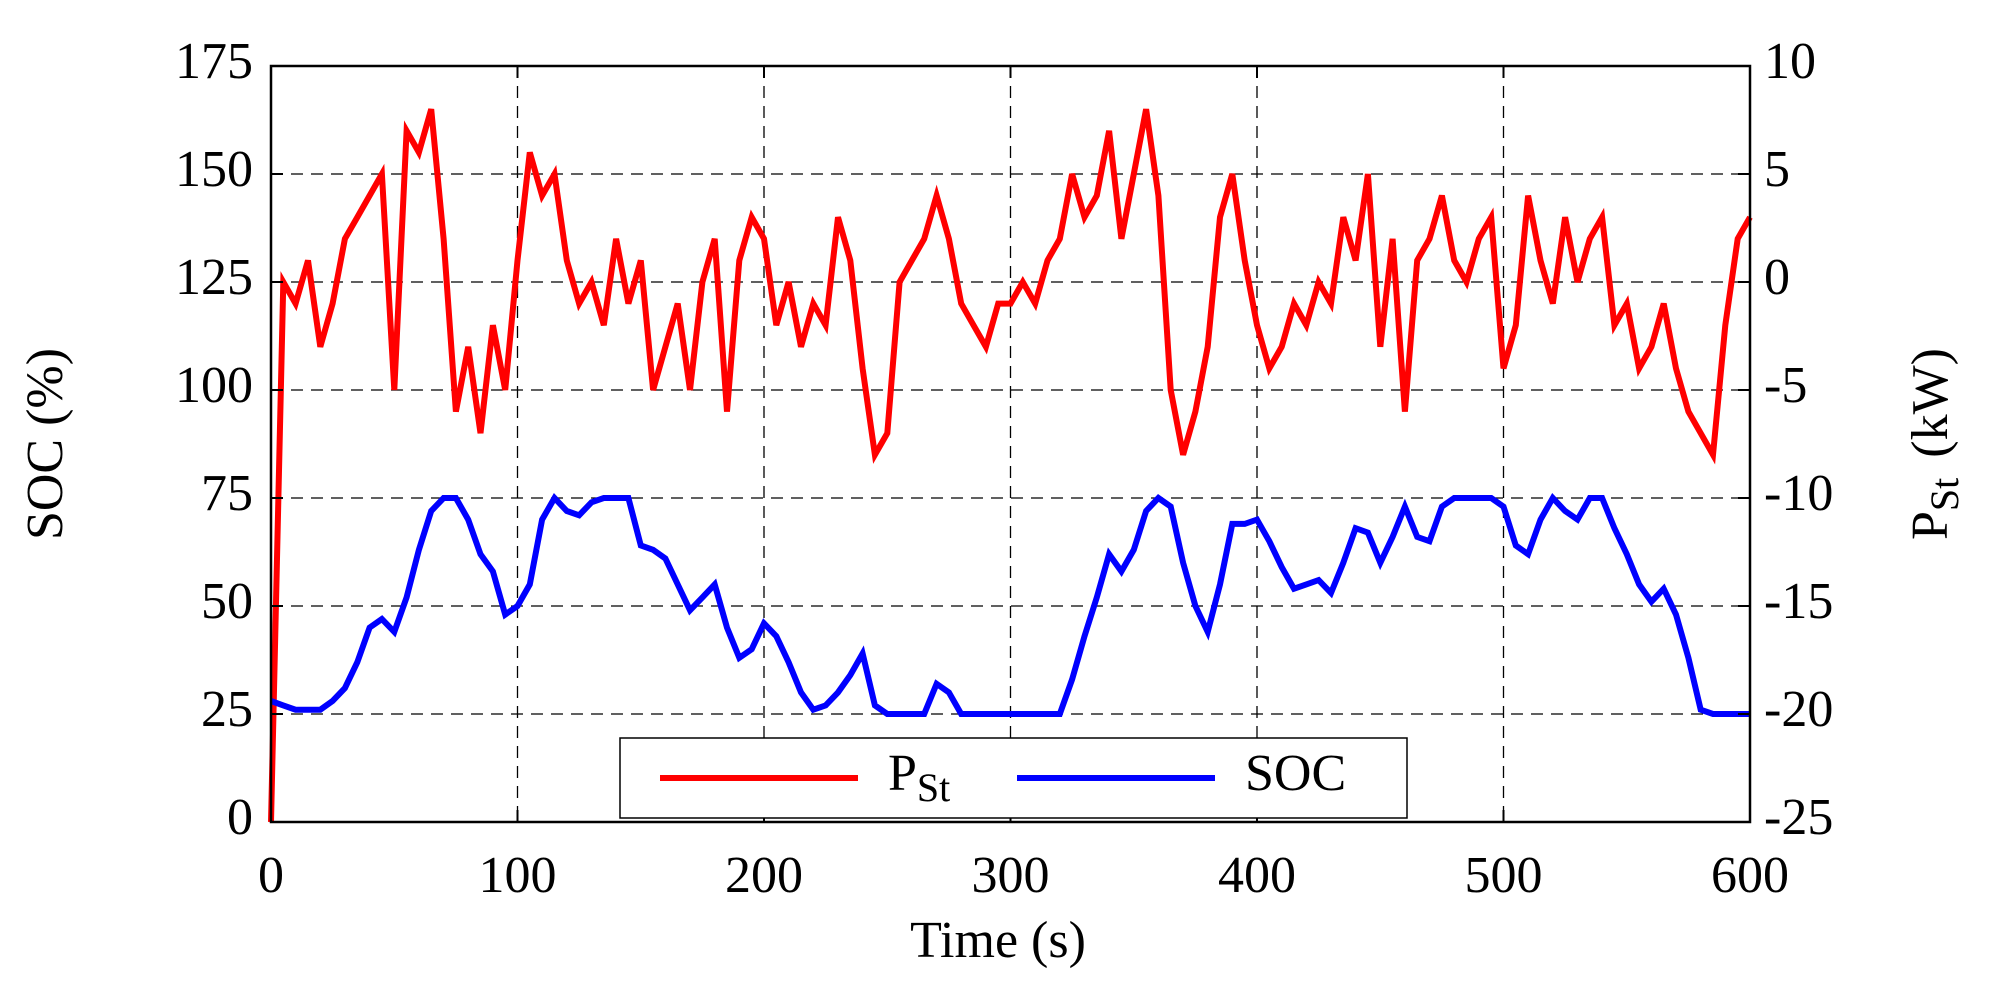 The height and width of the screenshot is (1000, 1995). Describe the element at coordinates (1798, 817) in the screenshot. I see `y2-tick-label: -25` at that location.